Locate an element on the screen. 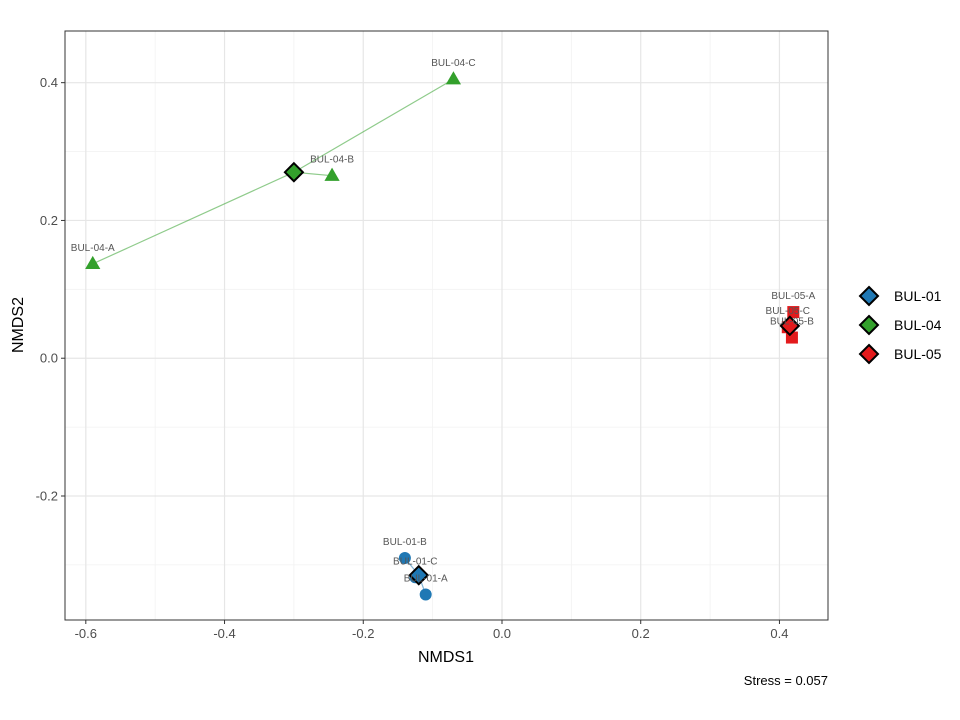 The height and width of the screenshot is (720, 960). point-label: BUL-01-A is located at coordinates (426, 579).